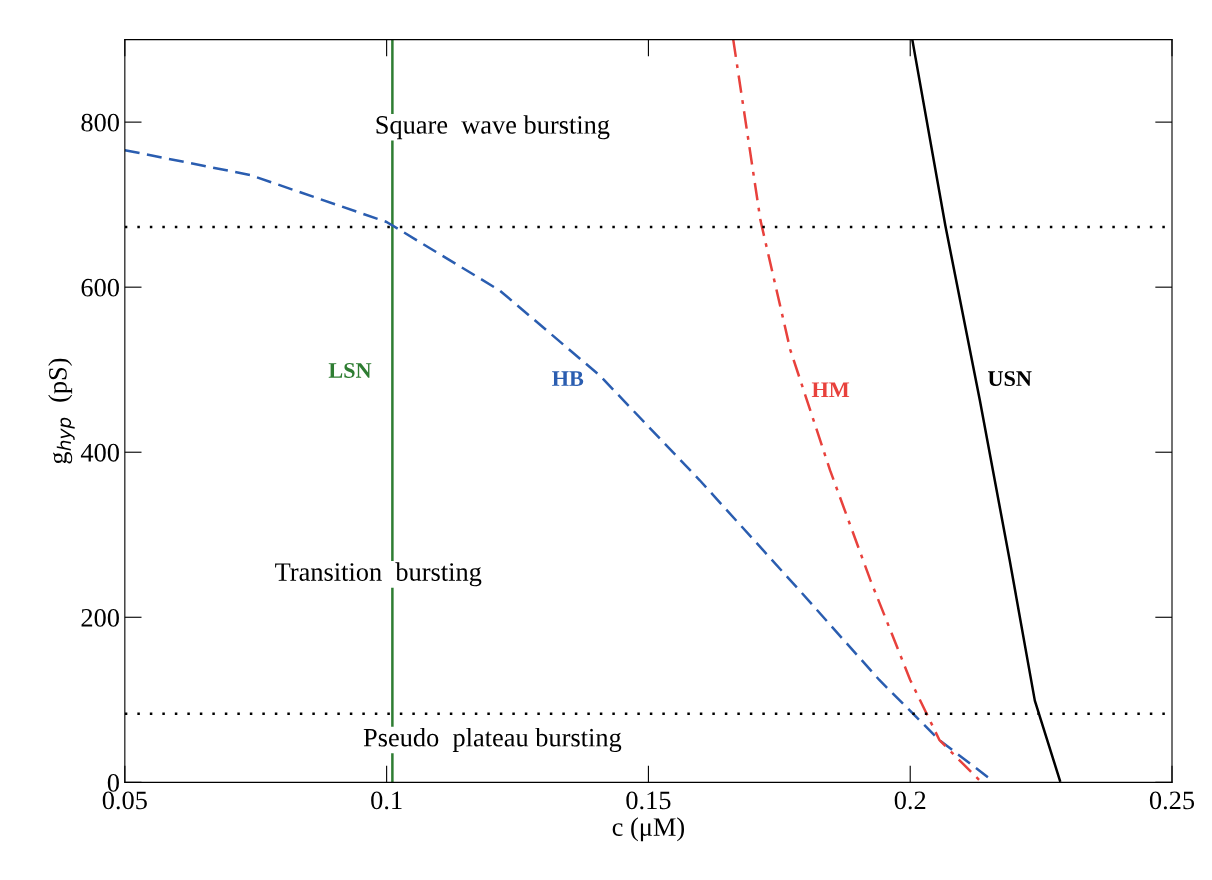  I want to click on x-tick-label: 0.2, so click(910, 800).